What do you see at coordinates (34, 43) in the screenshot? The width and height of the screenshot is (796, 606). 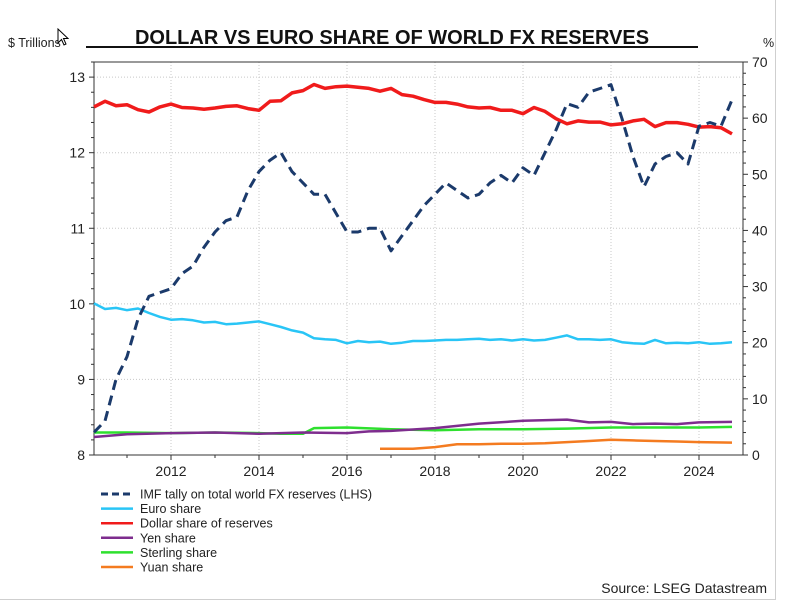 I see `left-axis-label: $ Trillions` at bounding box center [34, 43].